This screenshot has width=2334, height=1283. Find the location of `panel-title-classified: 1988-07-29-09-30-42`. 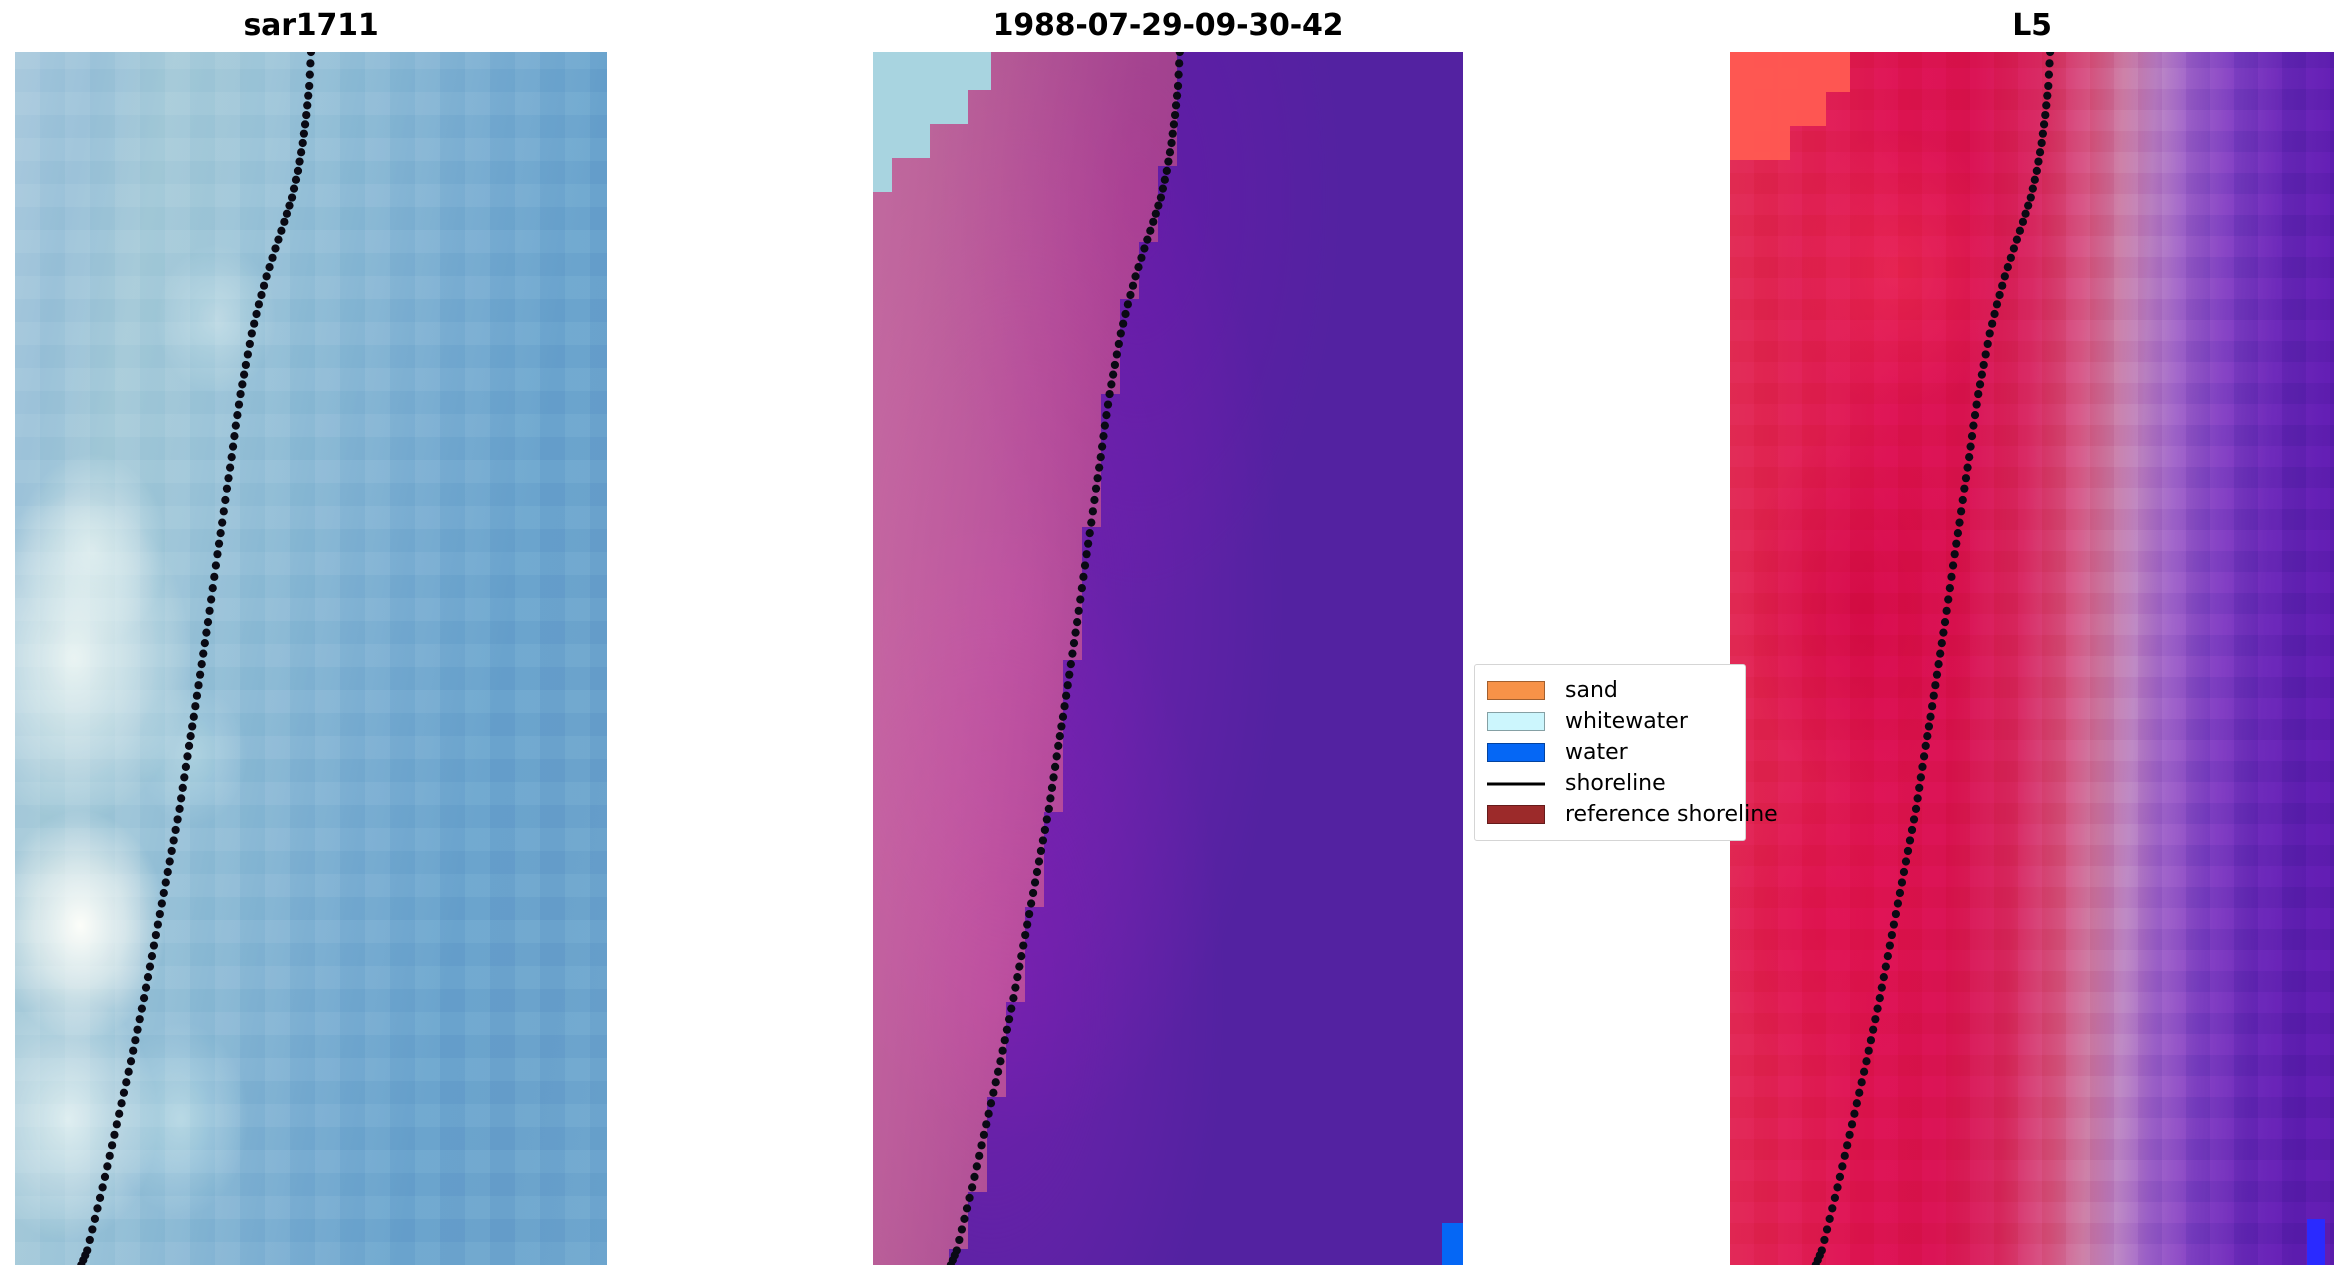

panel-title-classified: 1988-07-29-09-30-42 is located at coordinates (1168, 25).